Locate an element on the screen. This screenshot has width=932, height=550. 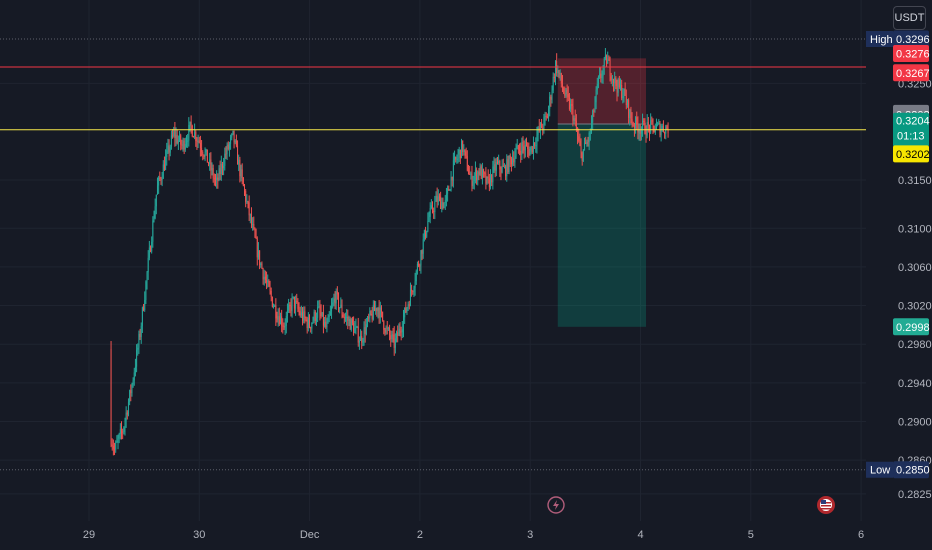
high-tag-text: High is located at coordinates (881, 40).